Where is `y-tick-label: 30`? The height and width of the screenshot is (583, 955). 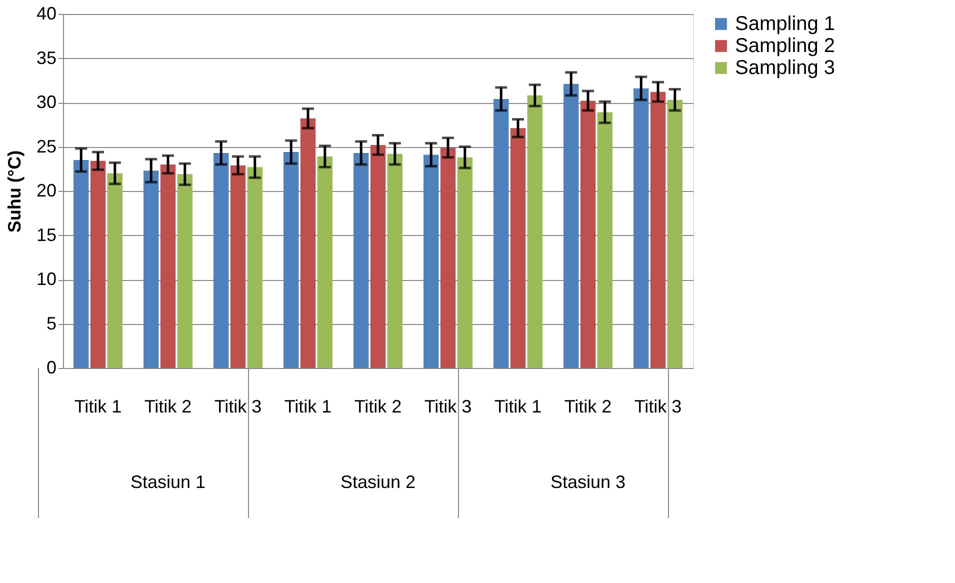 y-tick-label: 30 is located at coordinates (46, 102).